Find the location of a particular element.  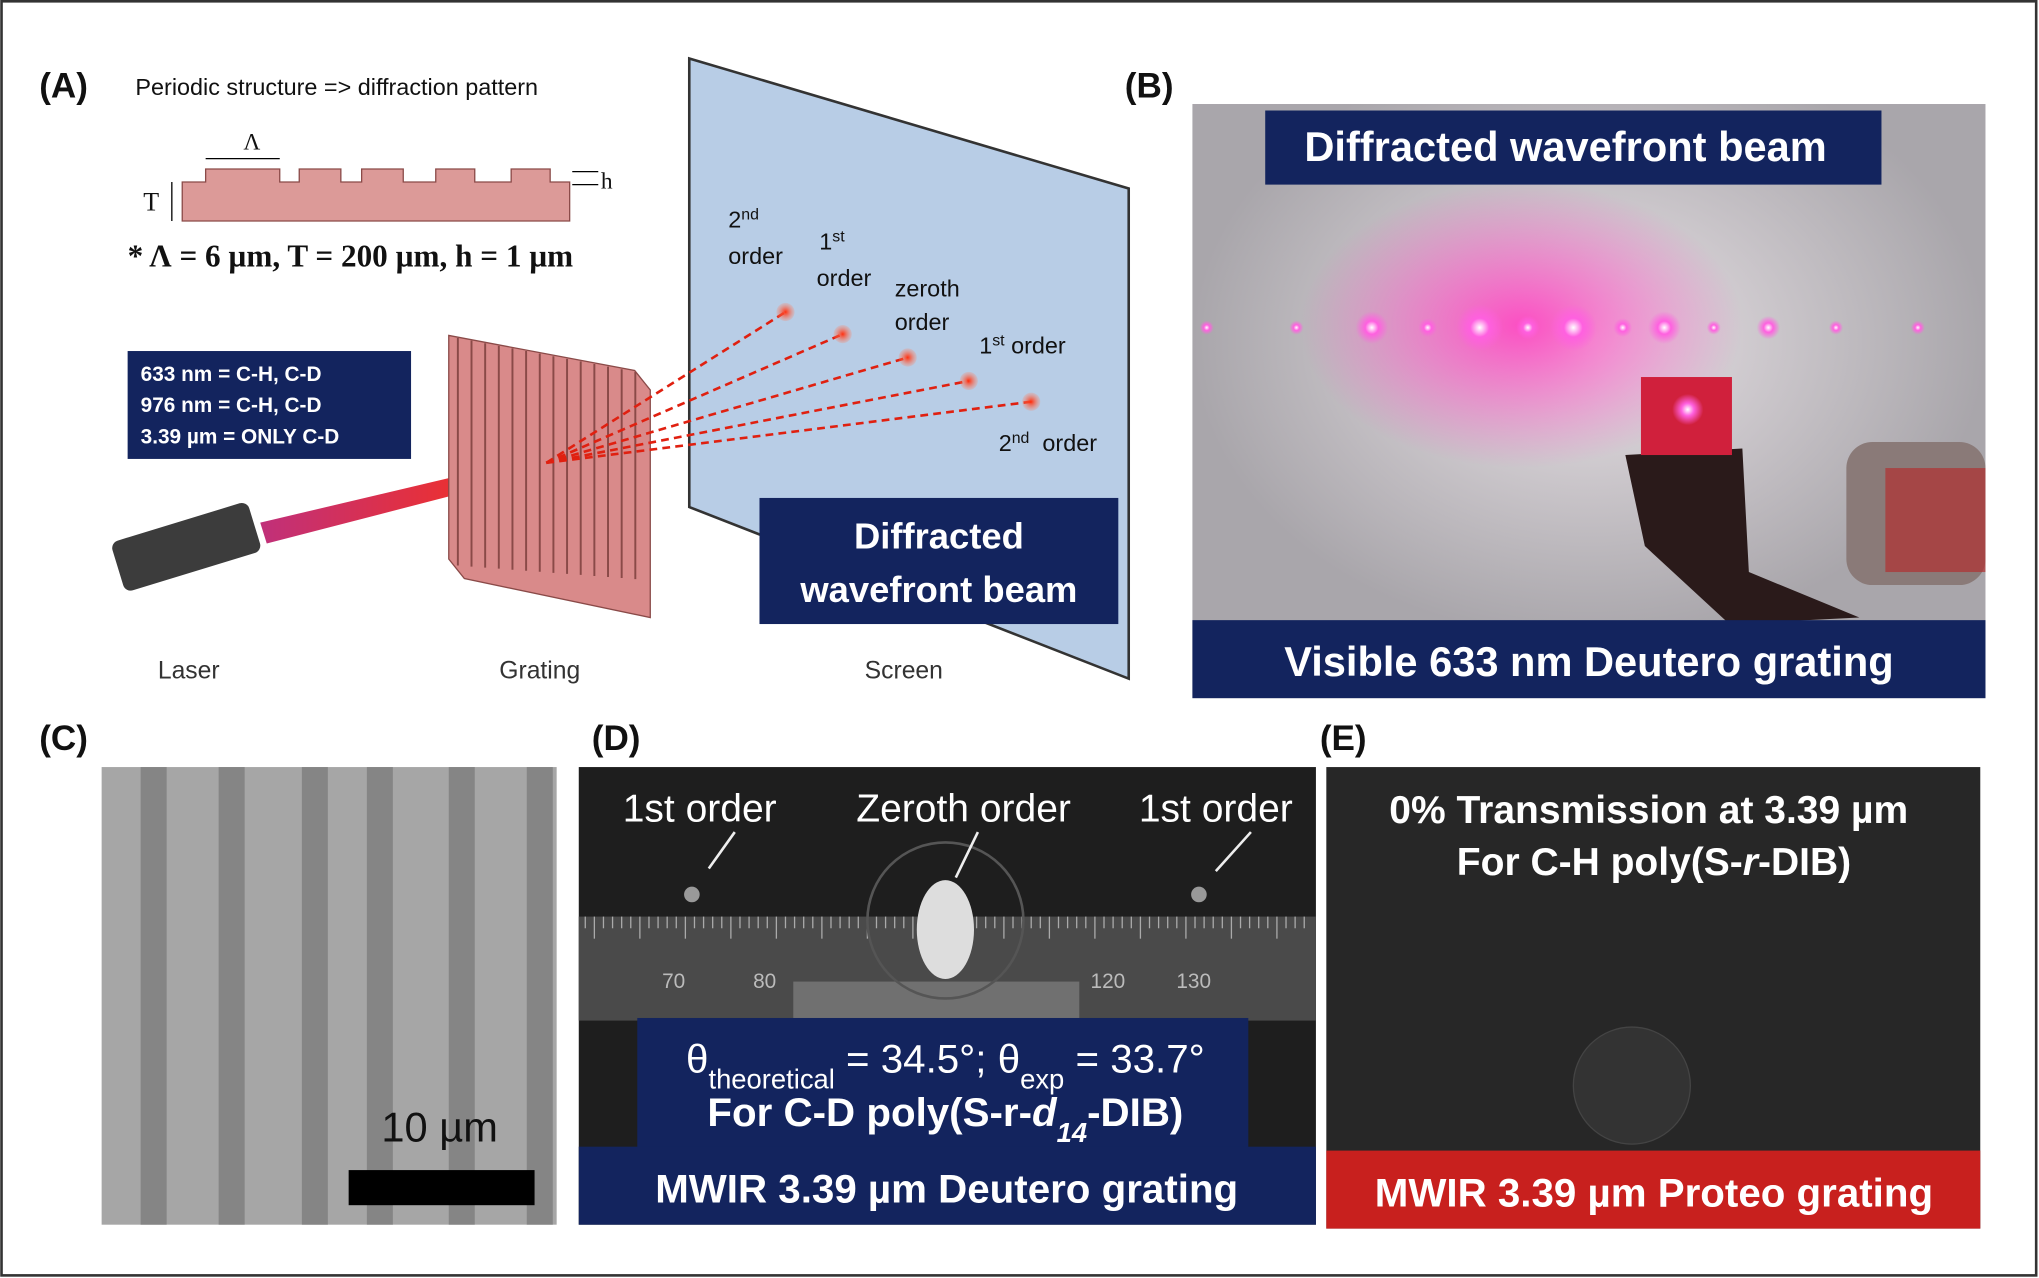

label: Diffracted wavefront beam is located at coordinates (1565, 146).